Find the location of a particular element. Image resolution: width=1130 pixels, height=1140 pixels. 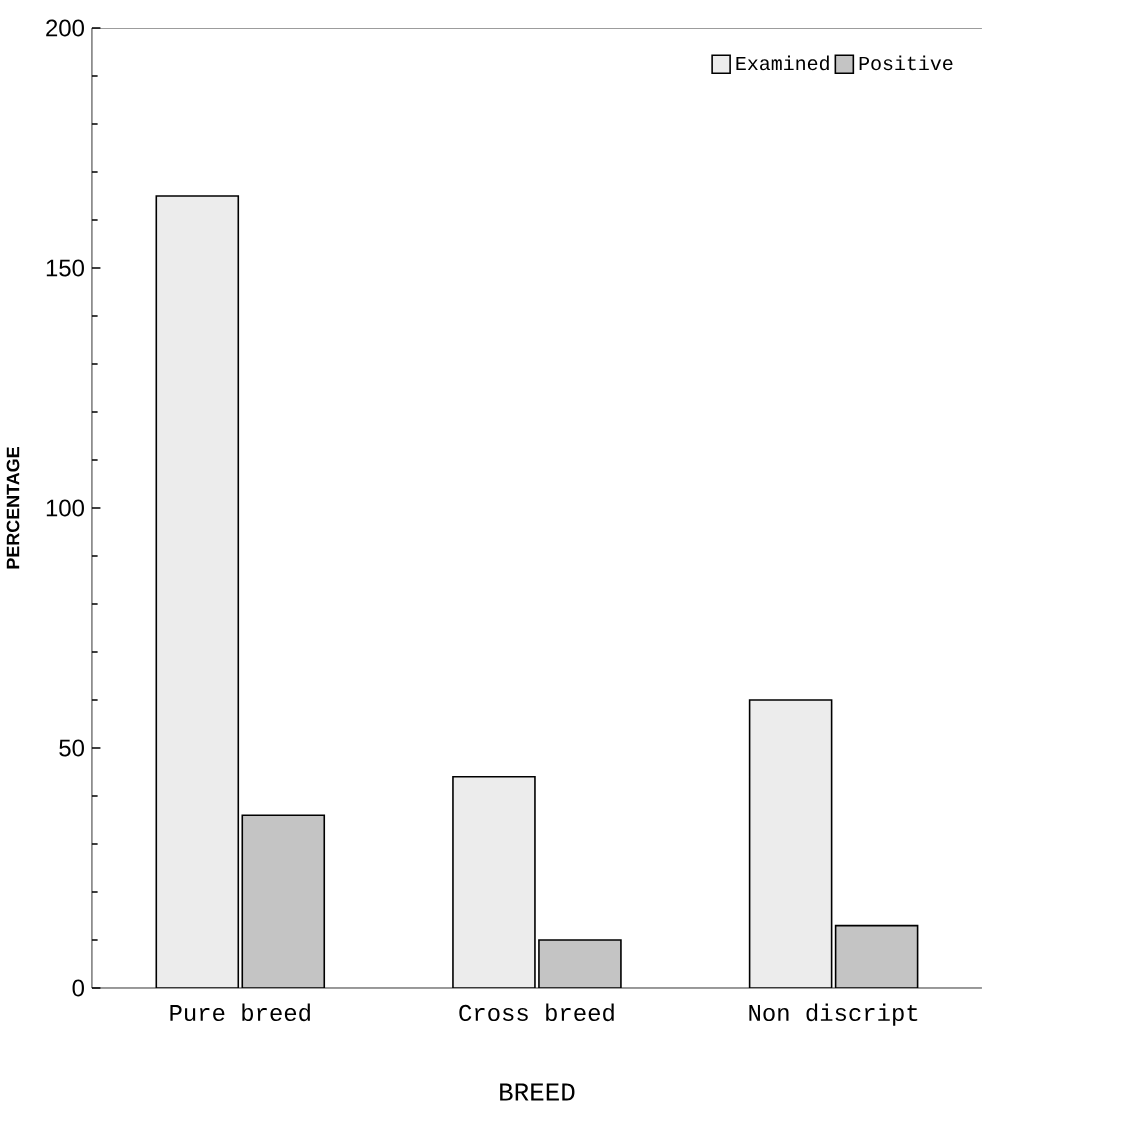

x-axis-title: BREED is located at coordinates (537, 1092).